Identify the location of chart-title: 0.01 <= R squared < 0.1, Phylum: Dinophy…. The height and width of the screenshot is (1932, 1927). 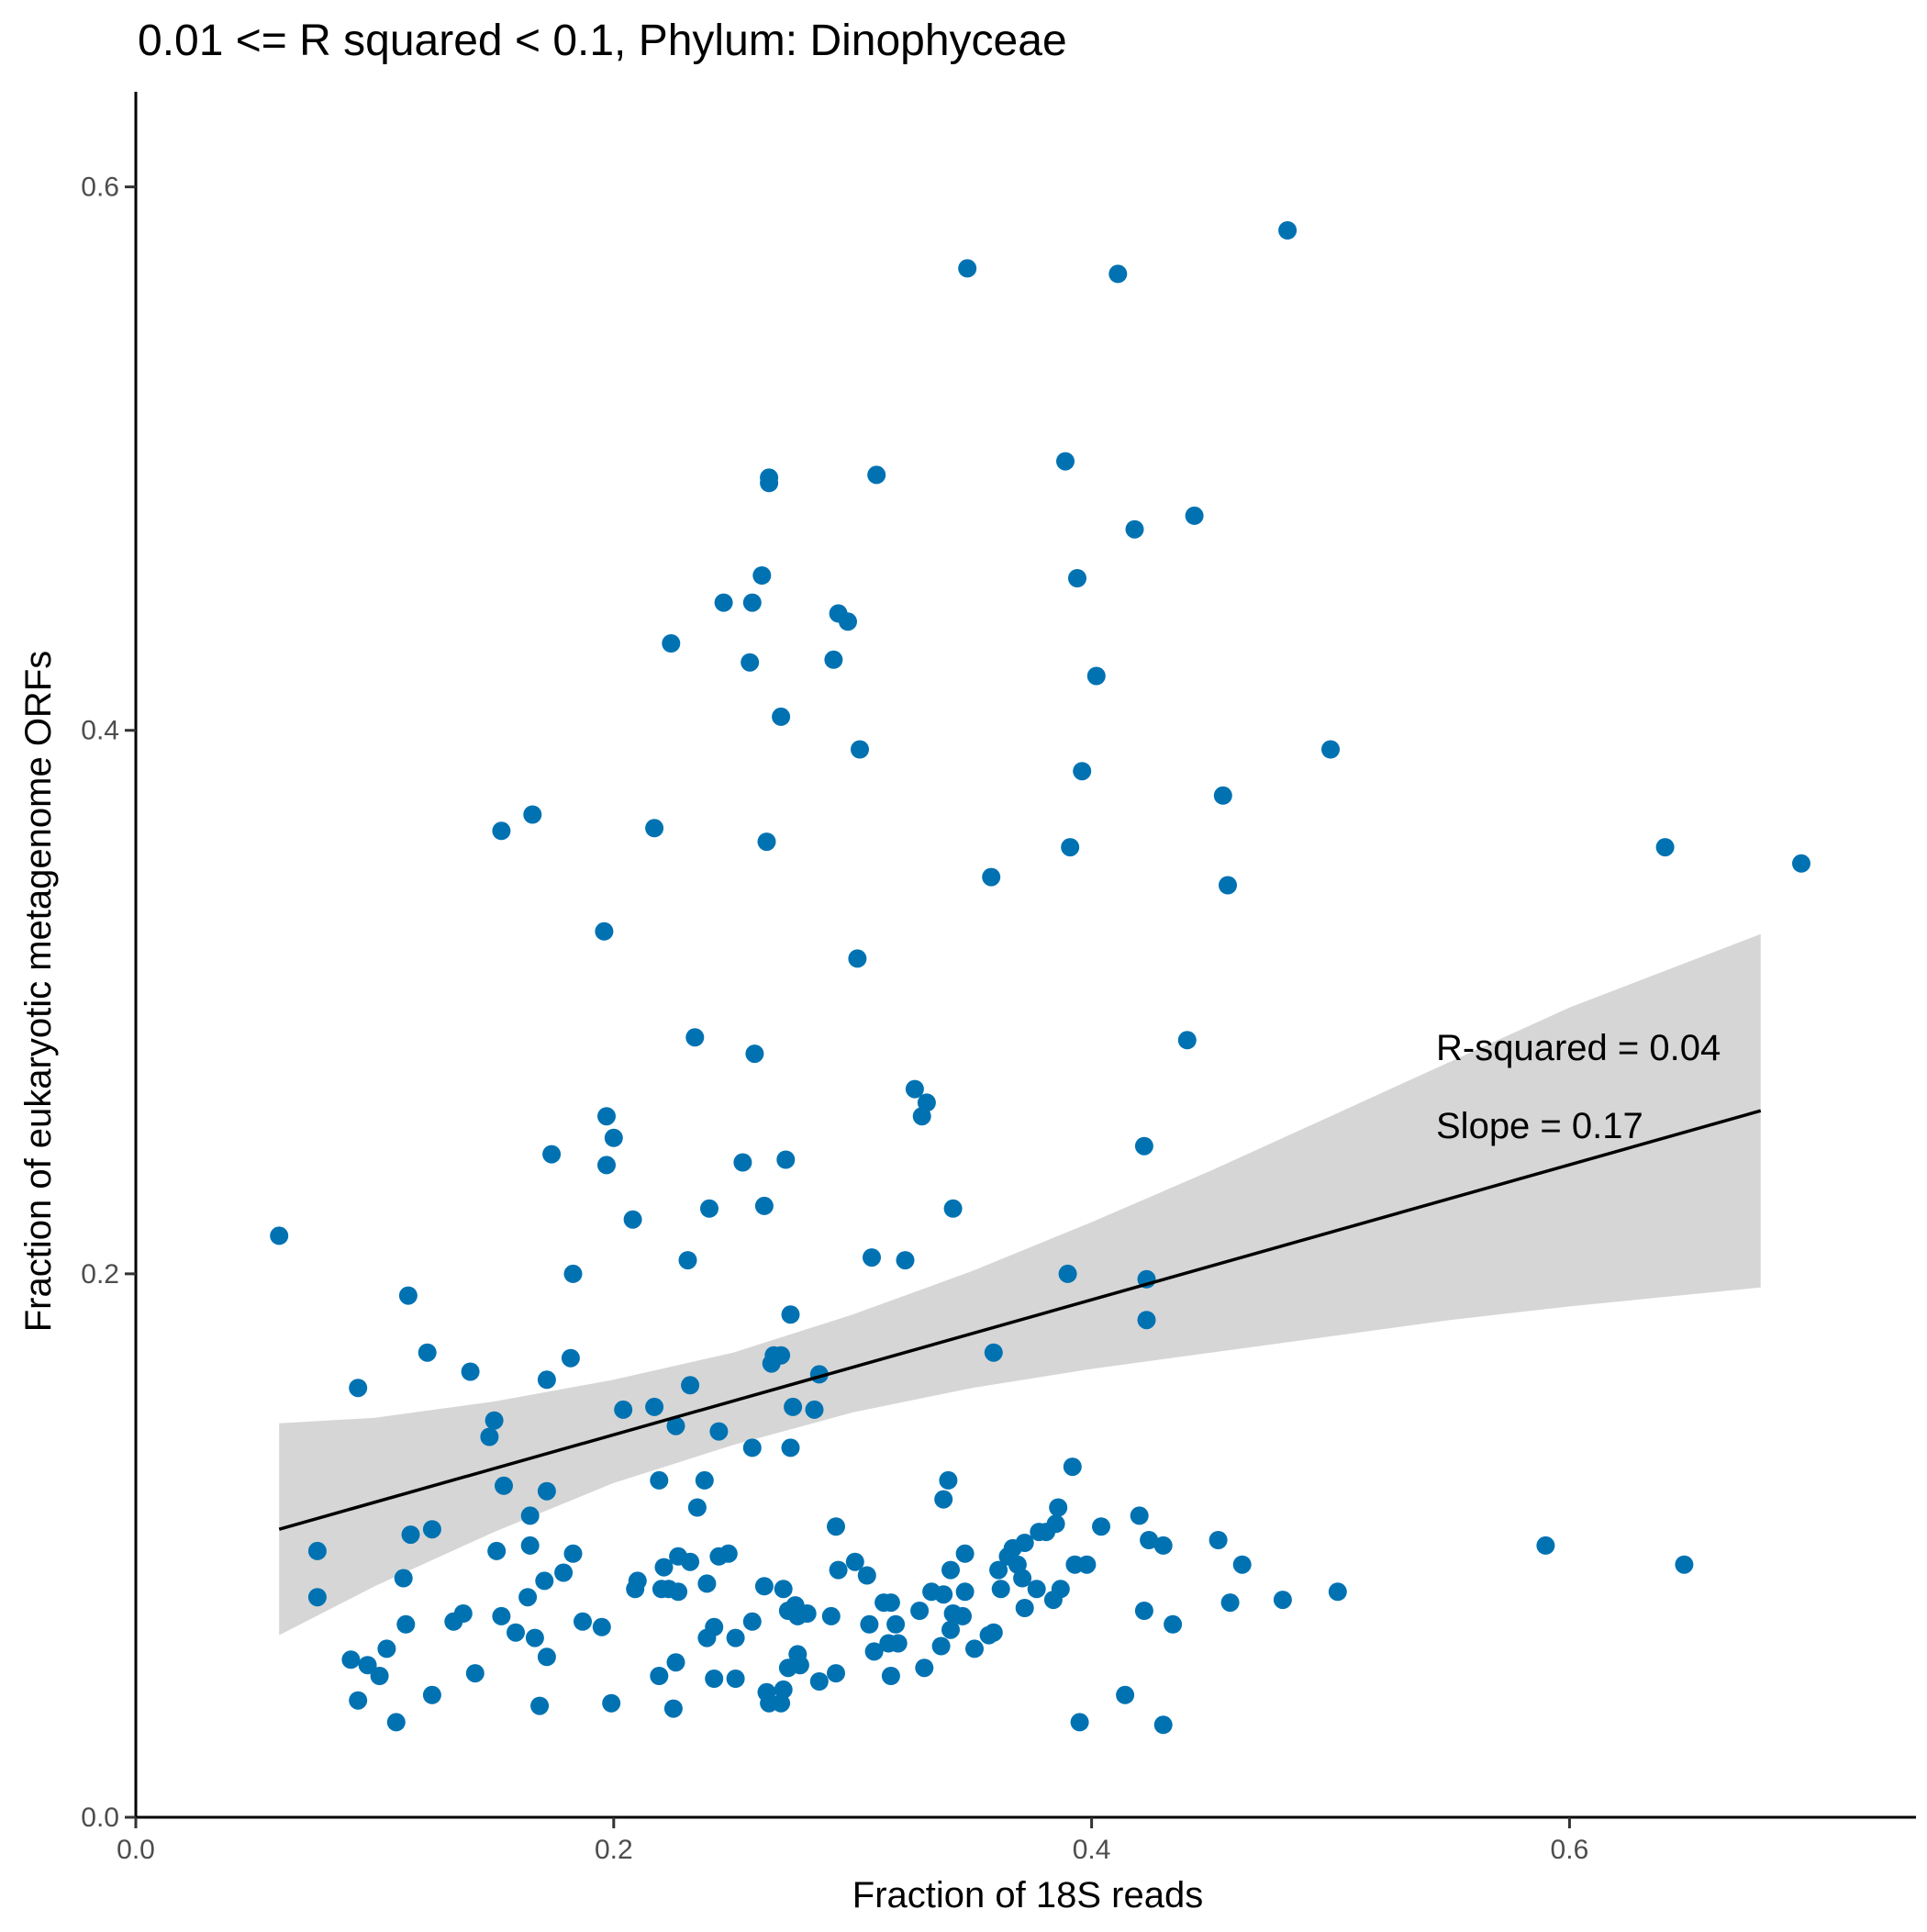
(602, 41).